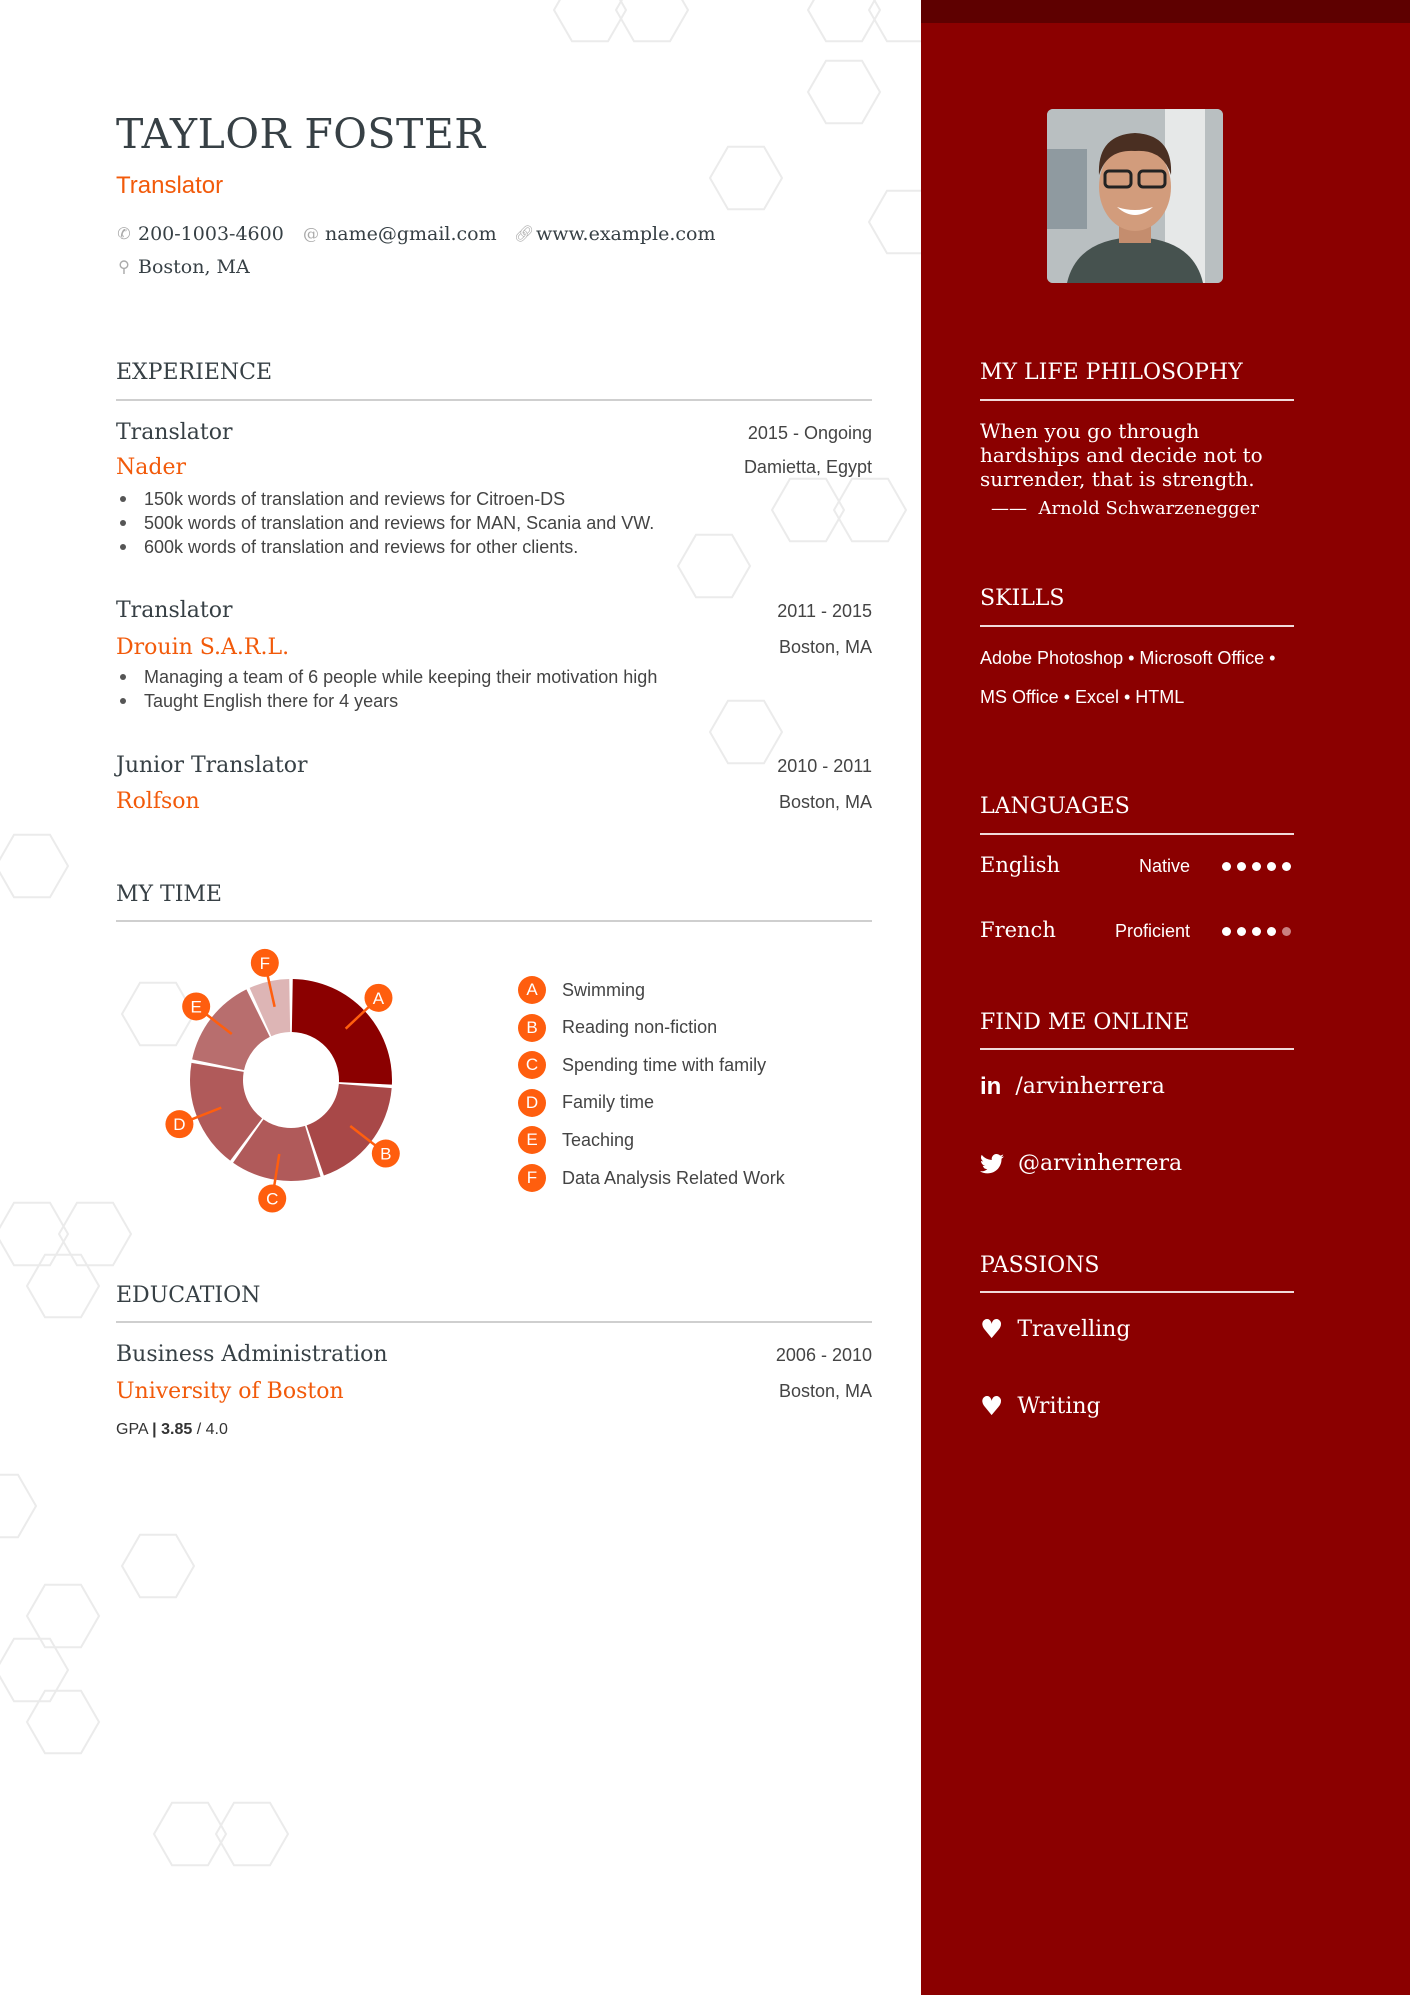 The height and width of the screenshot is (1995, 1410). What do you see at coordinates (1072, 1087) in the screenshot?
I see `linkedin-link: in/arvinherrera` at bounding box center [1072, 1087].